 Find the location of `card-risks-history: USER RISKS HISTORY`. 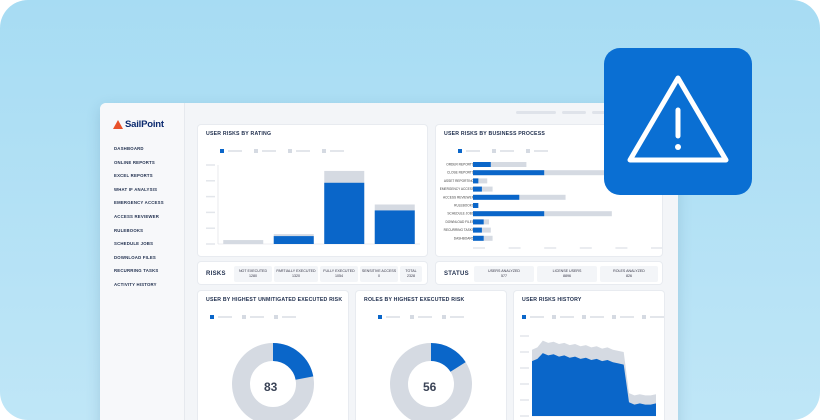

card-risks-history: USER RISKS HISTORY is located at coordinates (589, 355).